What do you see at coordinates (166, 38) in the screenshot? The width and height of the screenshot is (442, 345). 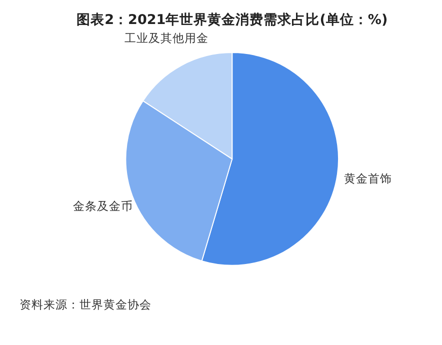 I see `slice-label: 工业及其他用金` at bounding box center [166, 38].